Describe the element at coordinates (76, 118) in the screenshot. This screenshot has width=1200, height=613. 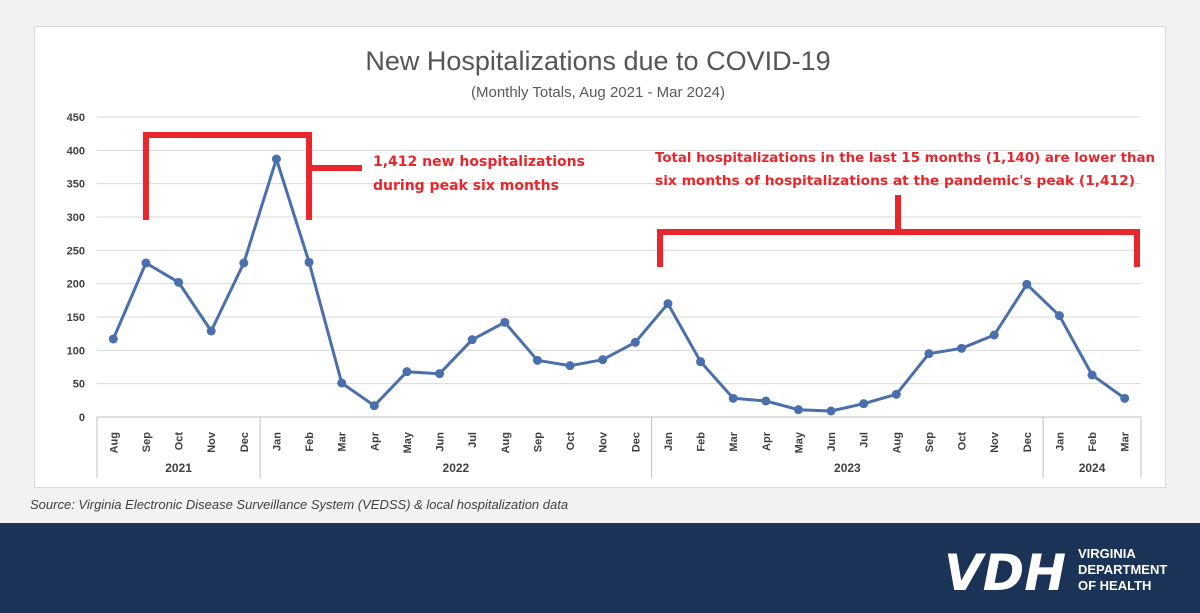
I see `y-tick-label: 450` at that location.